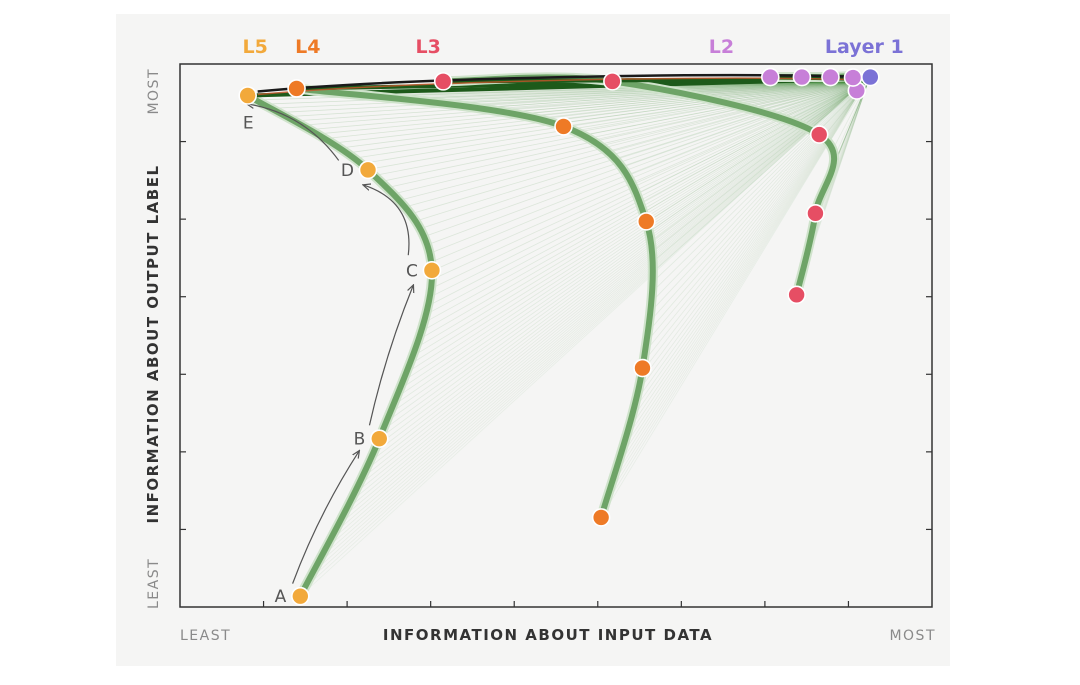 The height and width of the screenshot is (685, 1080). What do you see at coordinates (573, 47) in the screenshot?
I see `layer-labels: L5 L4 L3 L2 Layer 1` at bounding box center [573, 47].